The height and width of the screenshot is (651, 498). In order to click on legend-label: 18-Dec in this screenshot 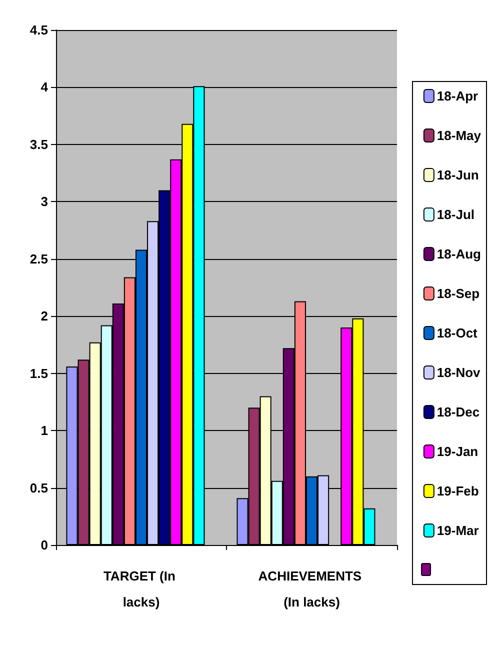, I will do `click(458, 412)`.